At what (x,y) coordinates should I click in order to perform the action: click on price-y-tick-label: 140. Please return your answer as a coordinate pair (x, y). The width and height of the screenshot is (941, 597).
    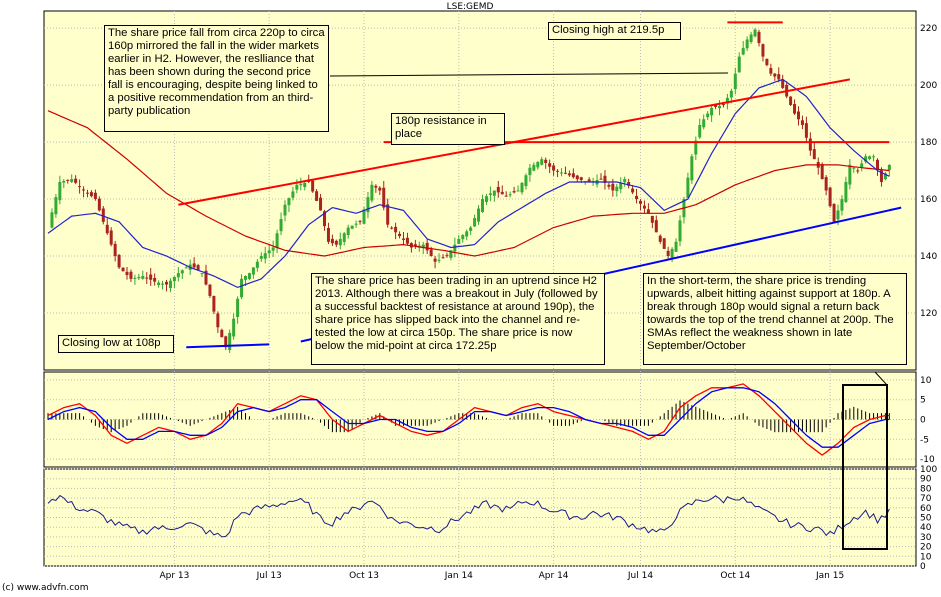
    Looking at the image, I should click on (928, 257).